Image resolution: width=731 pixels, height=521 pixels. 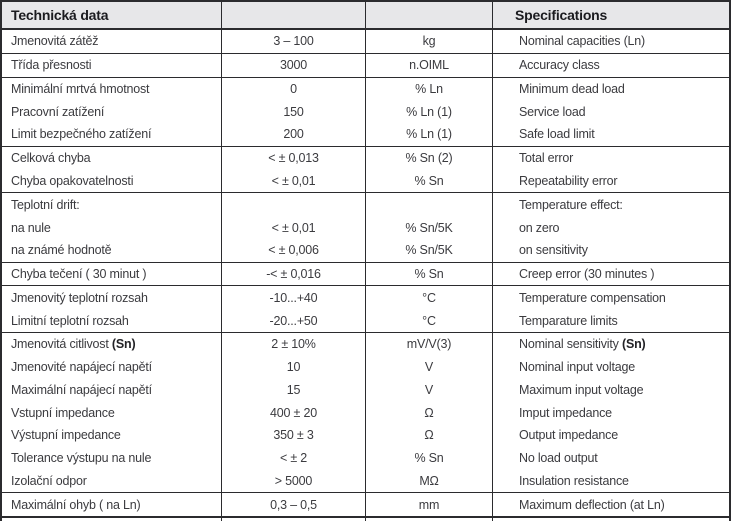 What do you see at coordinates (577, 367) in the screenshot?
I see `english-label-cell-text: Nominal input voltage` at bounding box center [577, 367].